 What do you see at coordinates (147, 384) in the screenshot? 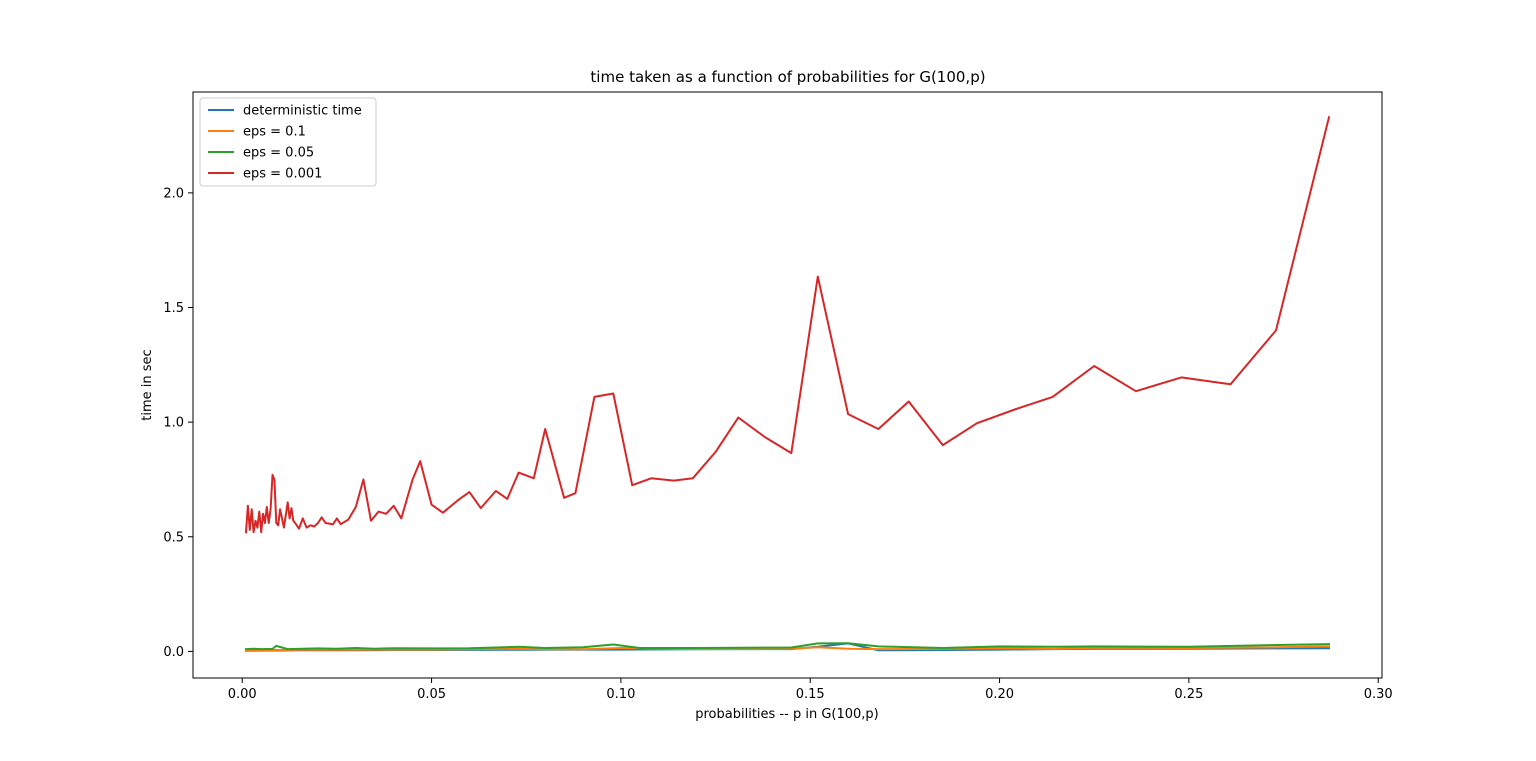
I see `y-axis-label: time in sec` at bounding box center [147, 384].